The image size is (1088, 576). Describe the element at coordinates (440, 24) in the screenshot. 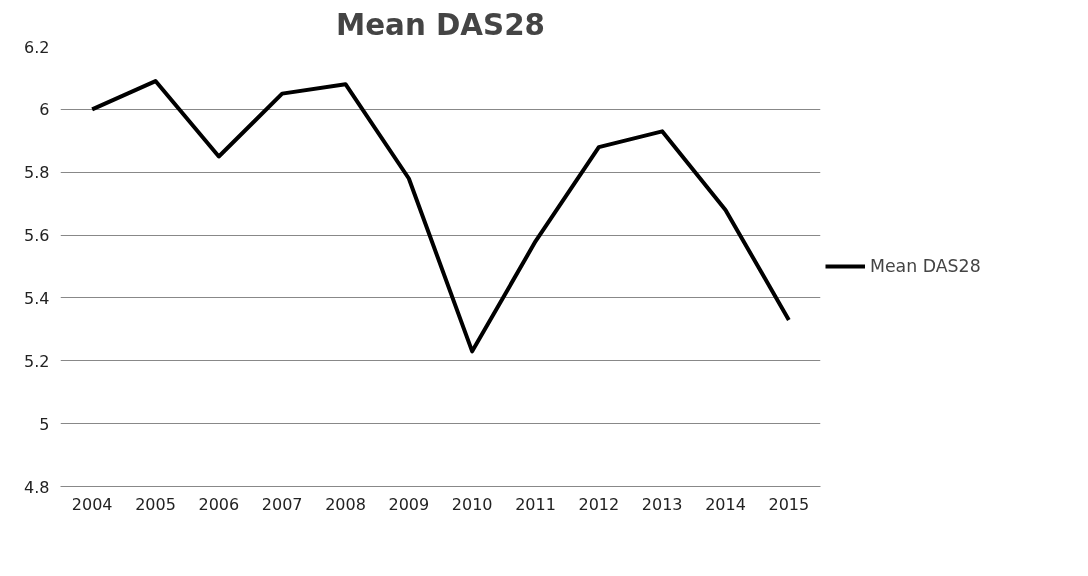

I see `chart-title: Mean DAS28` at that location.